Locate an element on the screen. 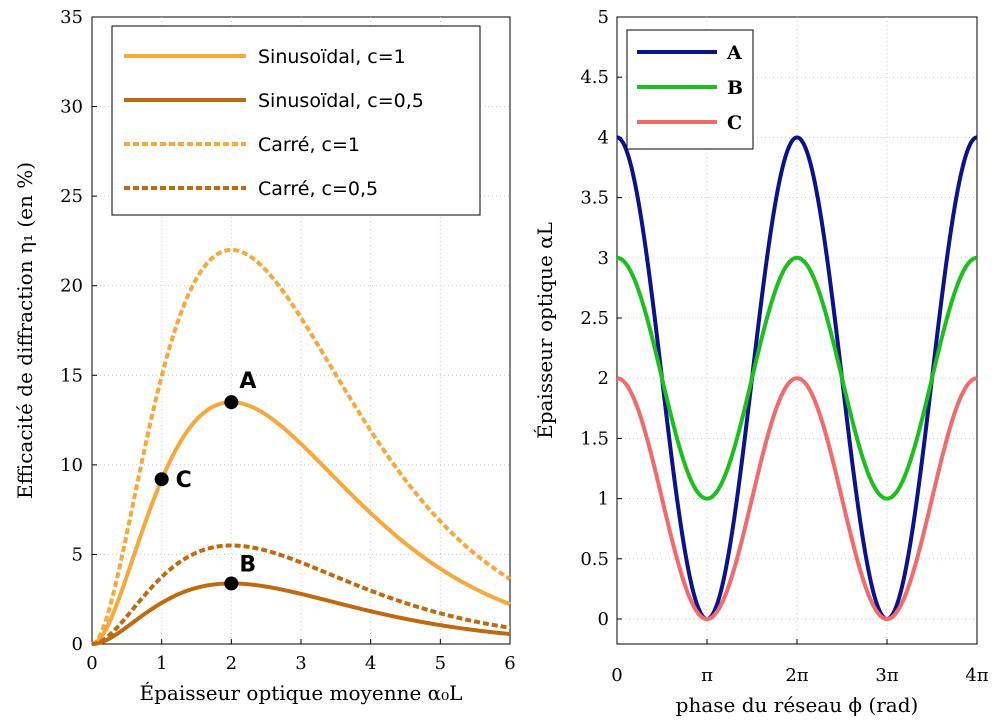 The image size is (996, 724). left-y-ticks: 0 5 10 15 20 25 30 35 is located at coordinates (78, 331).